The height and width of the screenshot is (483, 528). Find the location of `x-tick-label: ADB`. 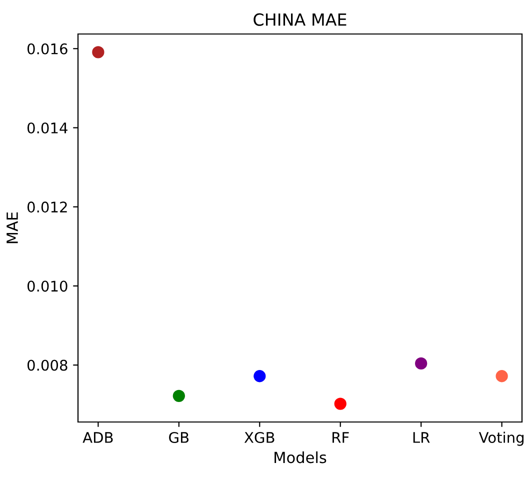

x-tick-label: ADB is located at coordinates (97, 437).